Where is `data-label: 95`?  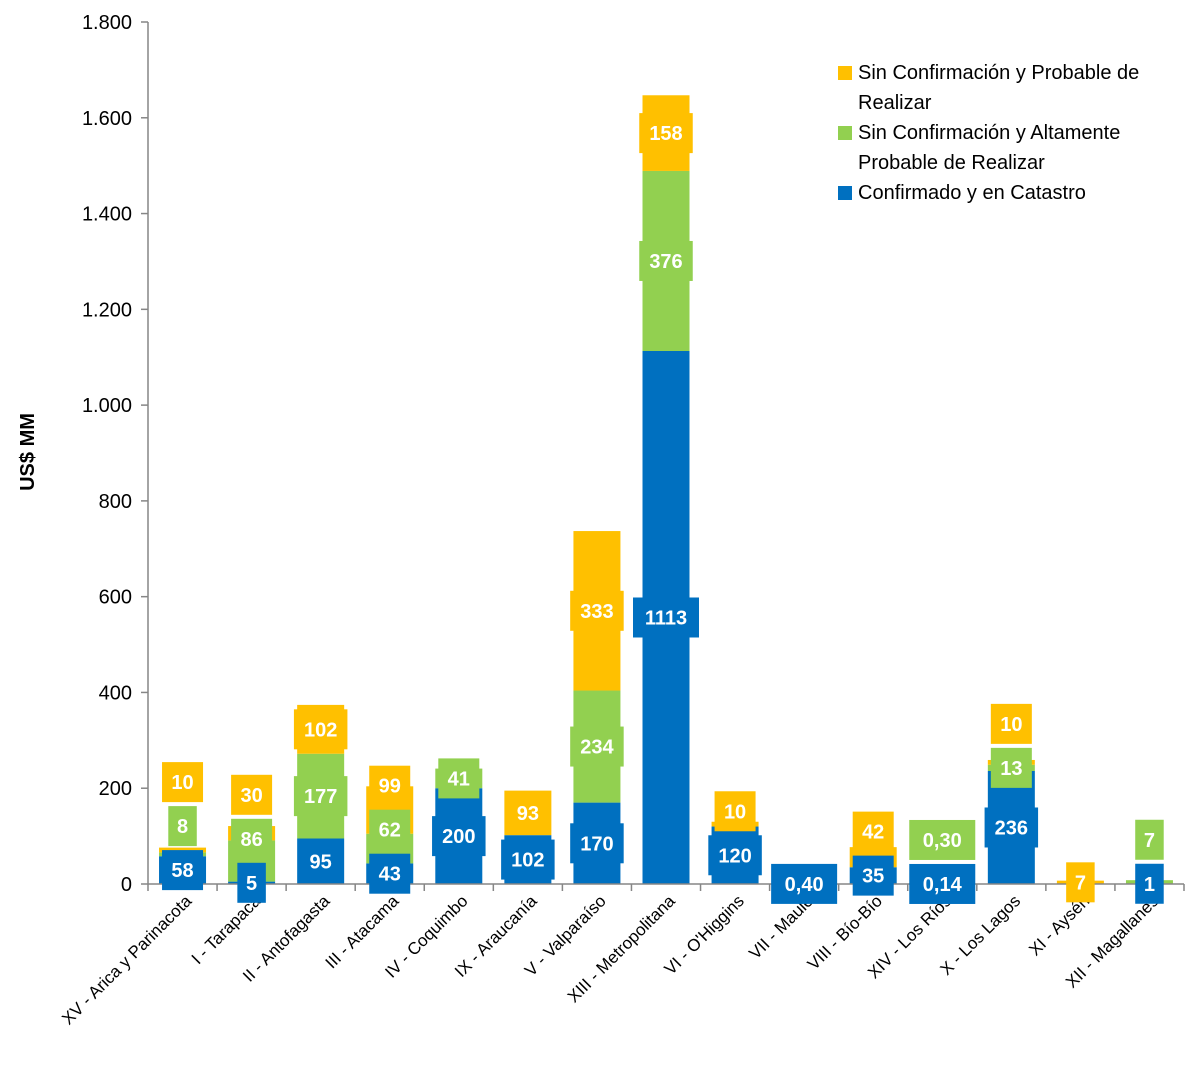
data-label: 95 is located at coordinates (321, 862).